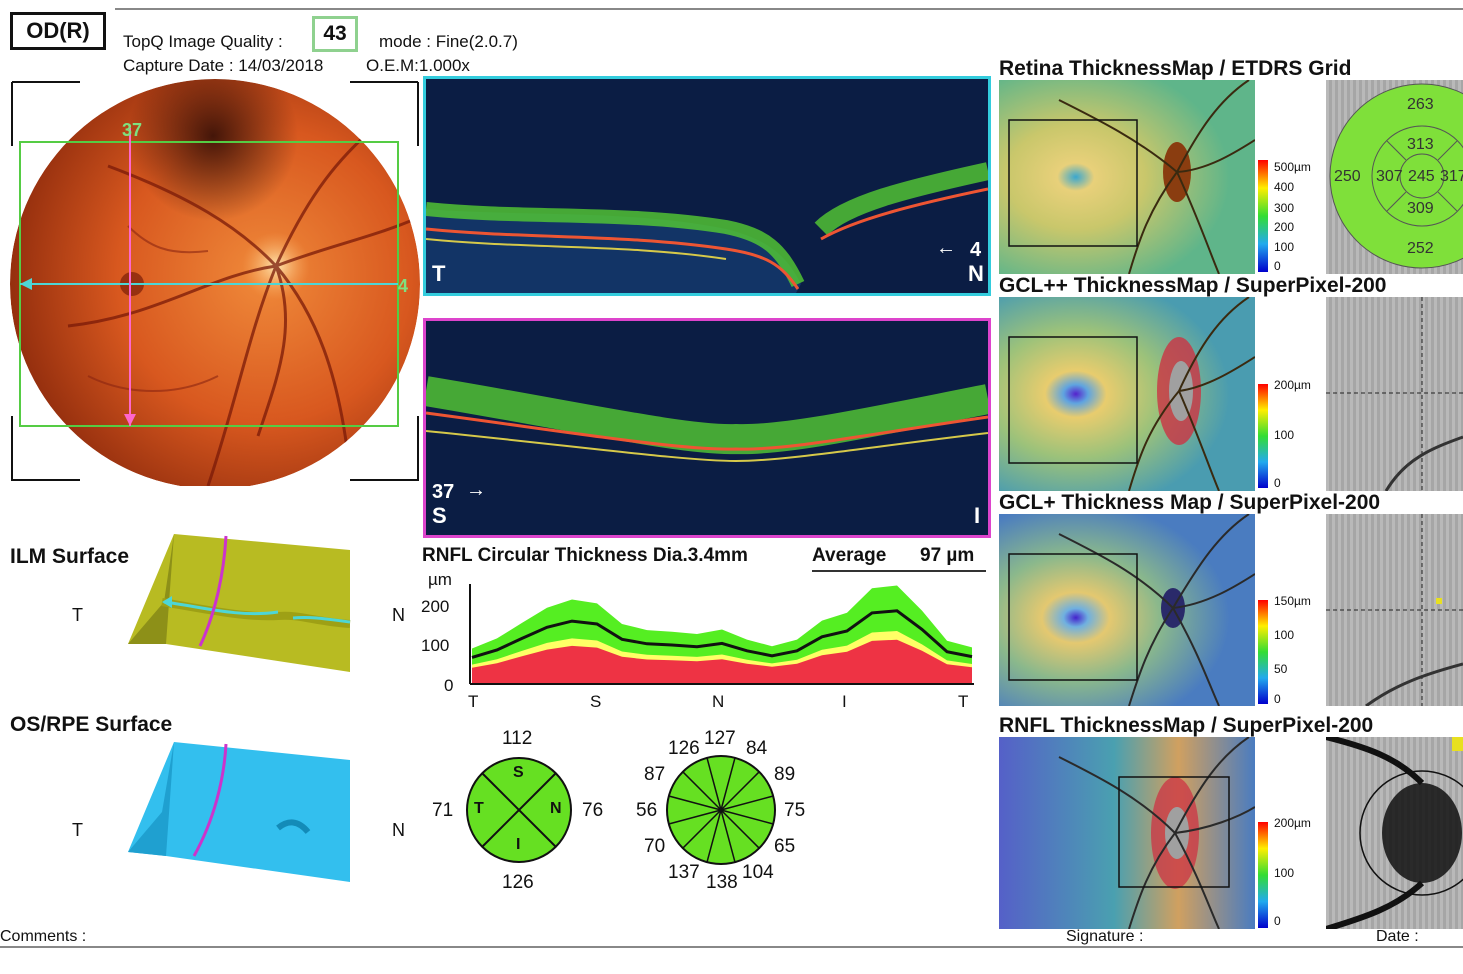  What do you see at coordinates (1394, 833) in the screenshot?
I see `rnfl-superpixel` at bounding box center [1394, 833].